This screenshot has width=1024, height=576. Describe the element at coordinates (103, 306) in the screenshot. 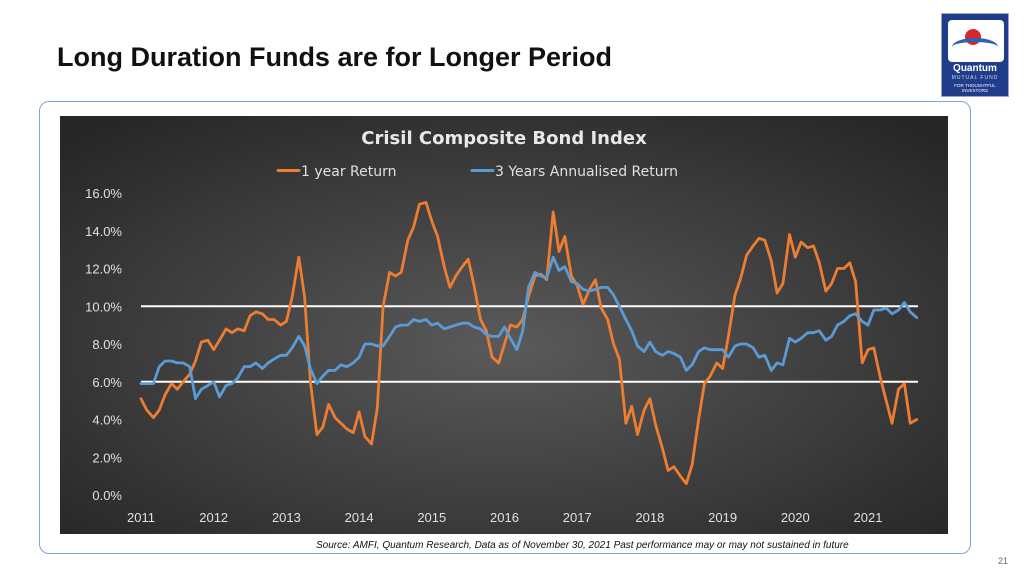

I see `y-tick-label: 10.0%` at that location.